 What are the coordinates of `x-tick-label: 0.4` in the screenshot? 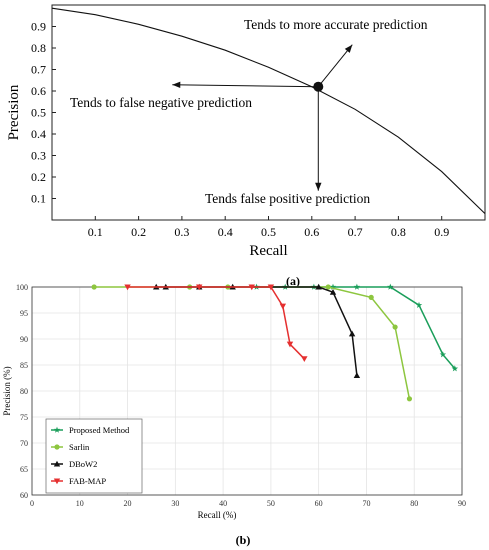 It's located at (225, 232).